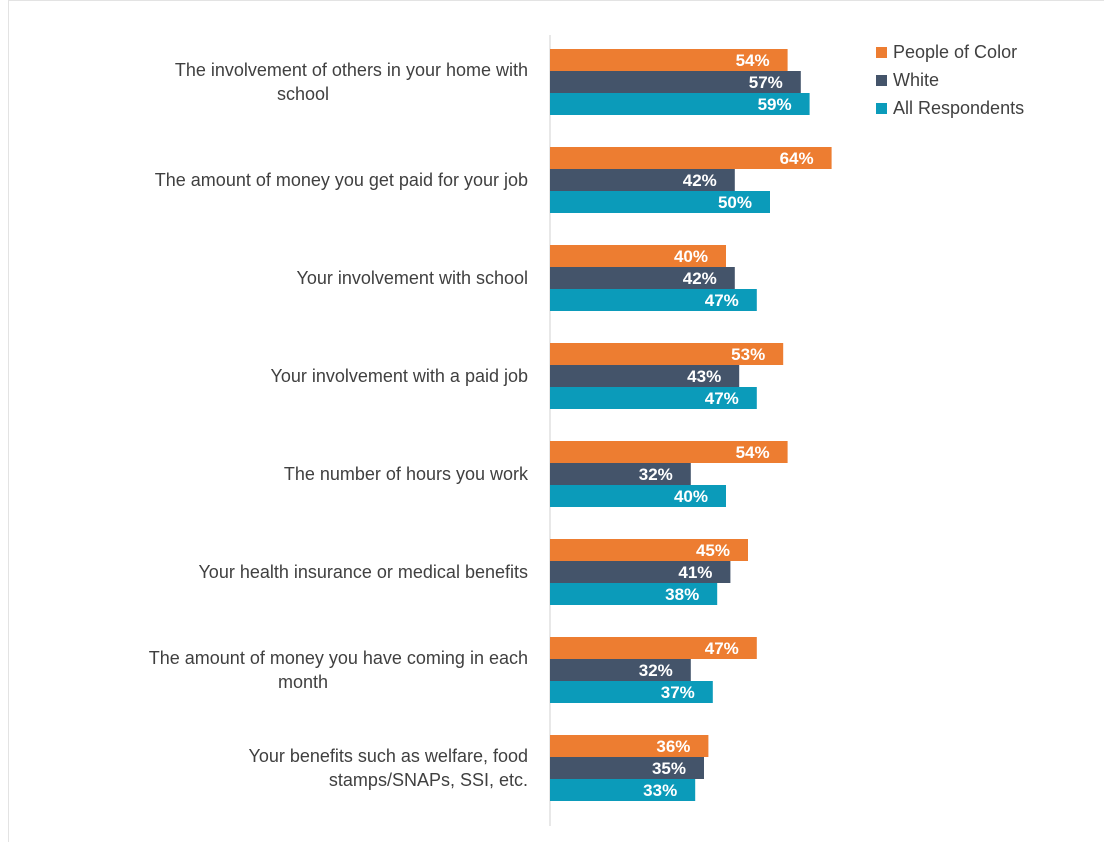 The image size is (1105, 843). Describe the element at coordinates (673, 746) in the screenshot. I see `data-label: 36%` at that location.